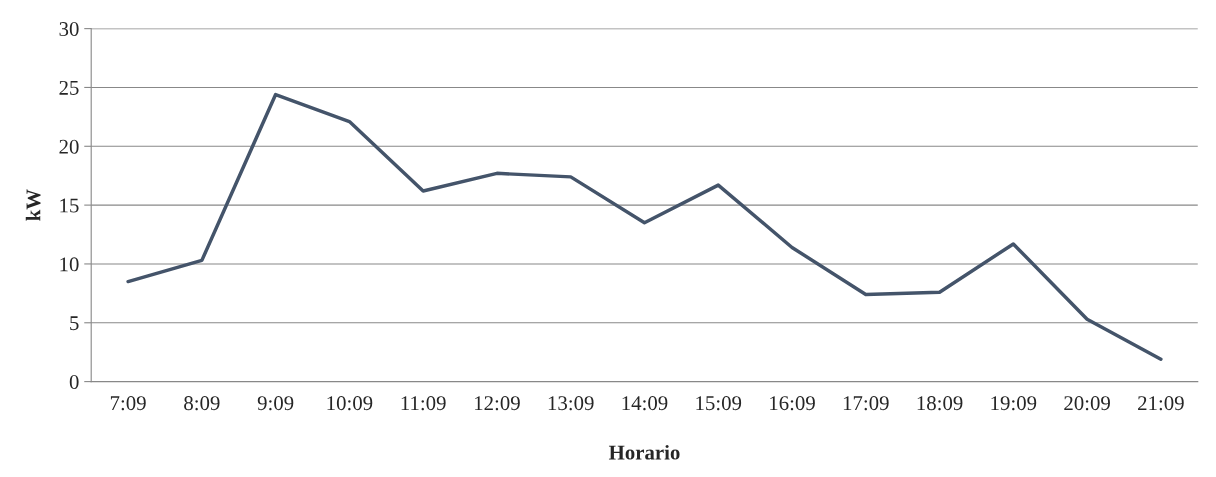  What do you see at coordinates (866, 403) in the screenshot?
I see `x-tick-label: 17:09` at bounding box center [866, 403].